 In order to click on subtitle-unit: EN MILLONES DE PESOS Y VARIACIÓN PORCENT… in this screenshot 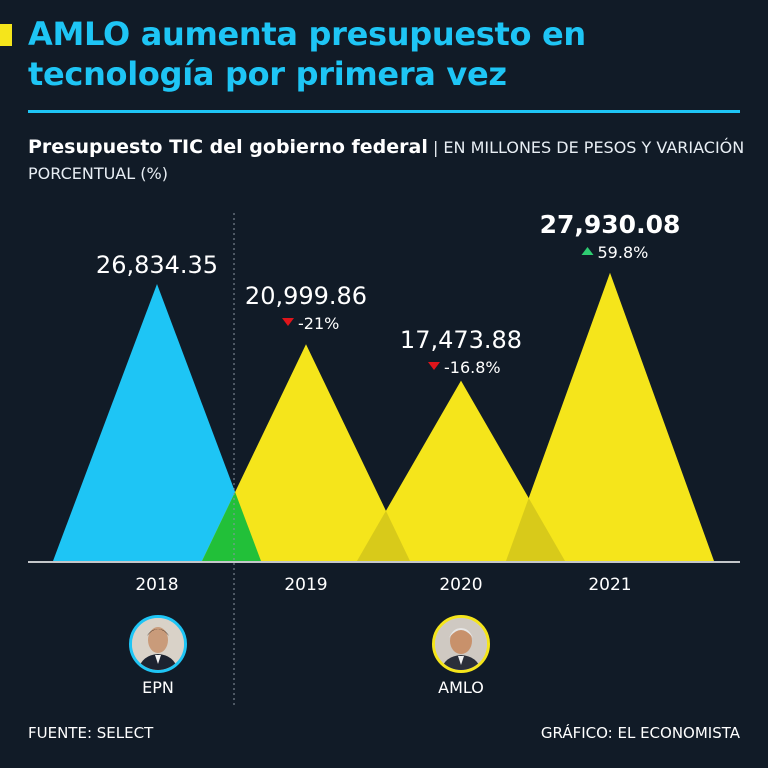, I will do `click(386, 160)`.